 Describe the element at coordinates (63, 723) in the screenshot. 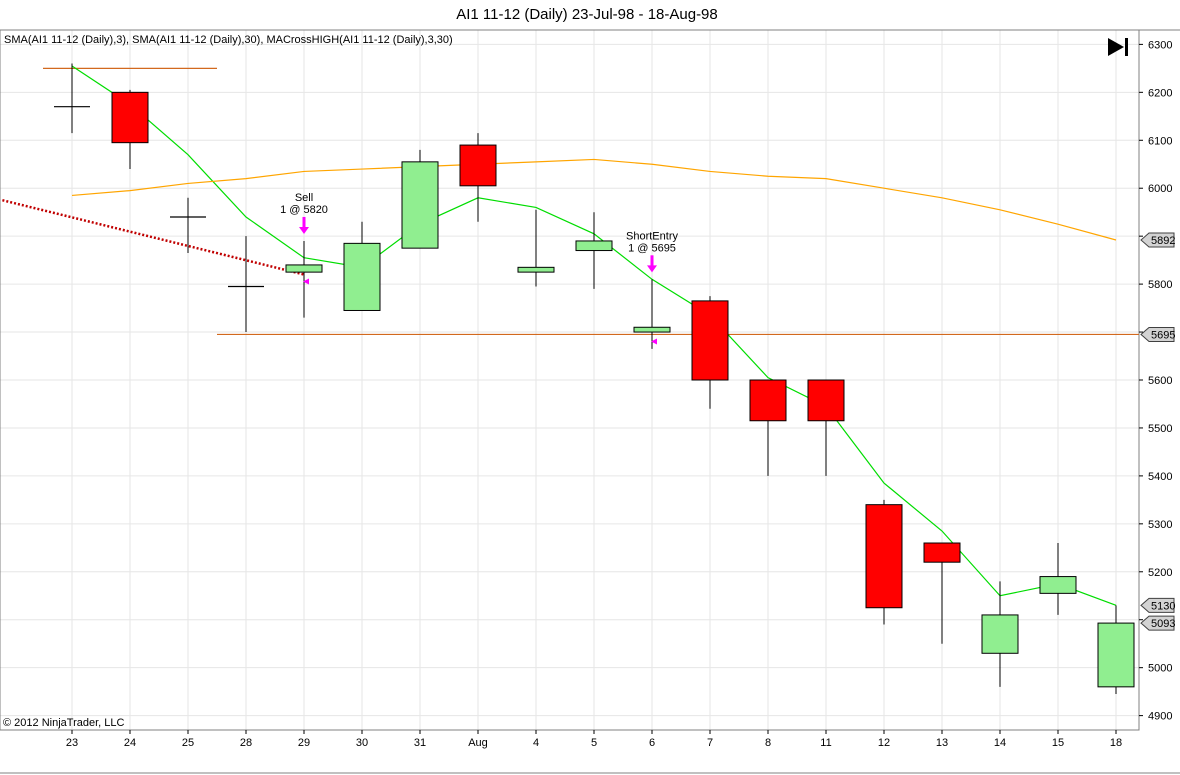

I see `copyright-text: © 2012 NinjaTrader, LLC` at that location.